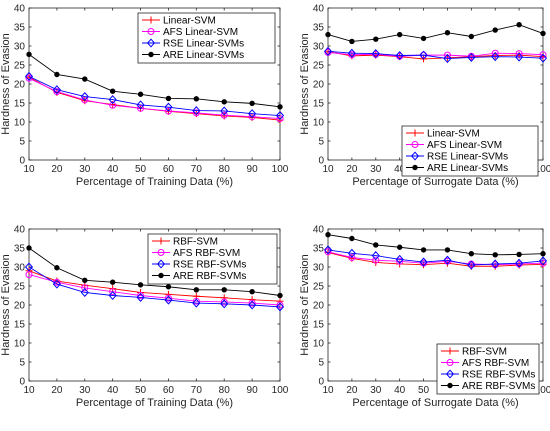 This screenshot has width=550, height=431. What do you see at coordinates (319, 344) in the screenshot?
I see `y-tick-label: 10` at bounding box center [319, 344].